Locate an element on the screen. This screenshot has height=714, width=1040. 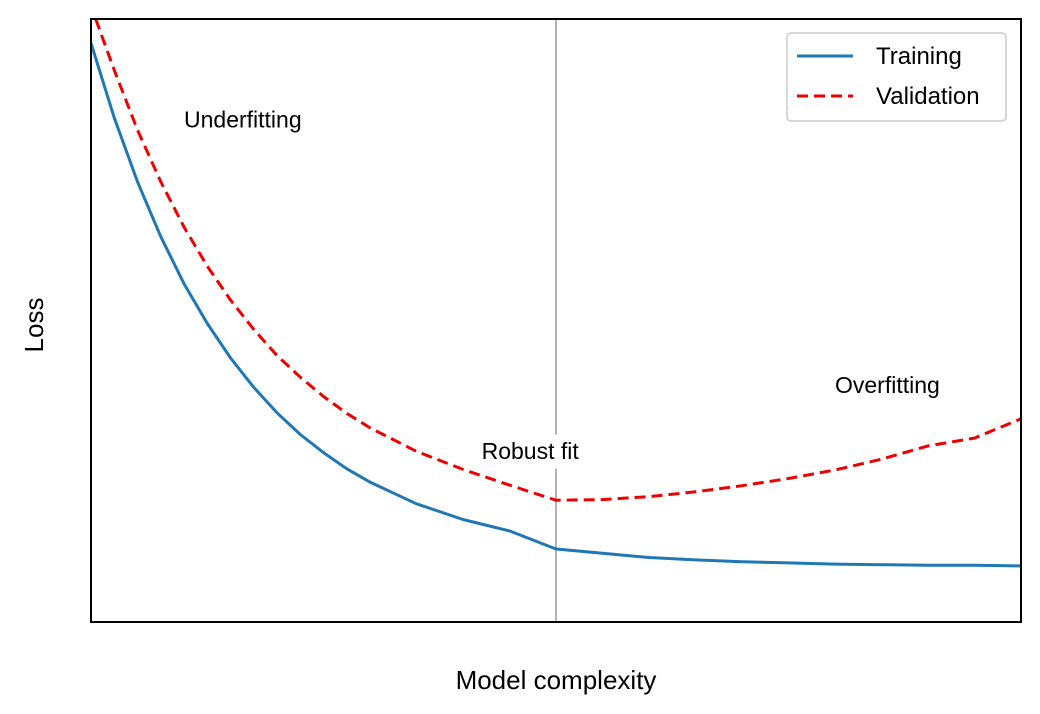
legend-label-training: Training is located at coordinates (919, 56).